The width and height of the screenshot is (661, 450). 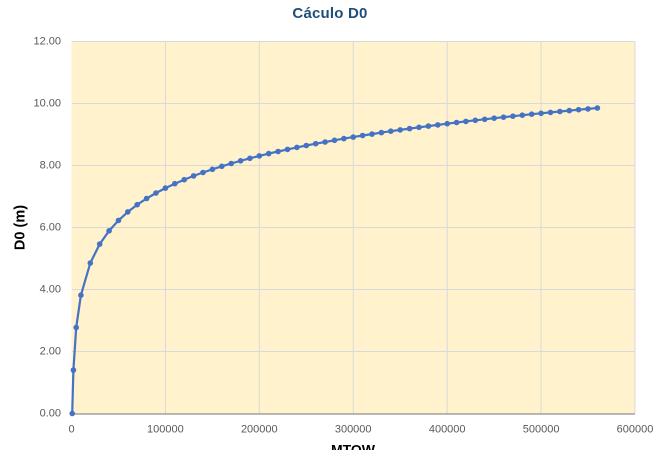 What do you see at coordinates (447, 430) in the screenshot?
I see `svg-text: 400000` at bounding box center [447, 430].